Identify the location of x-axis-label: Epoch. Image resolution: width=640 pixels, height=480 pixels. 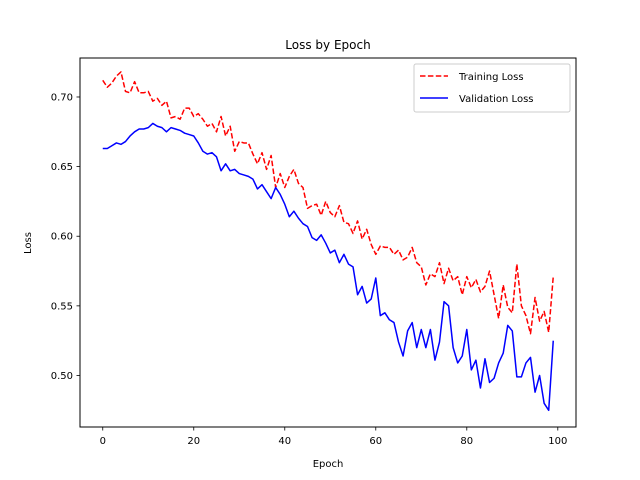
(328, 464).